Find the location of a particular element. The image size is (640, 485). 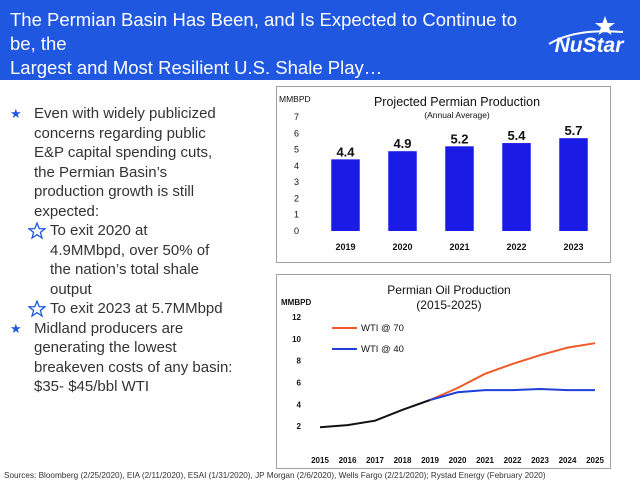

bar-chart-subtitle: (Annual Average) is located at coordinates (457, 115).